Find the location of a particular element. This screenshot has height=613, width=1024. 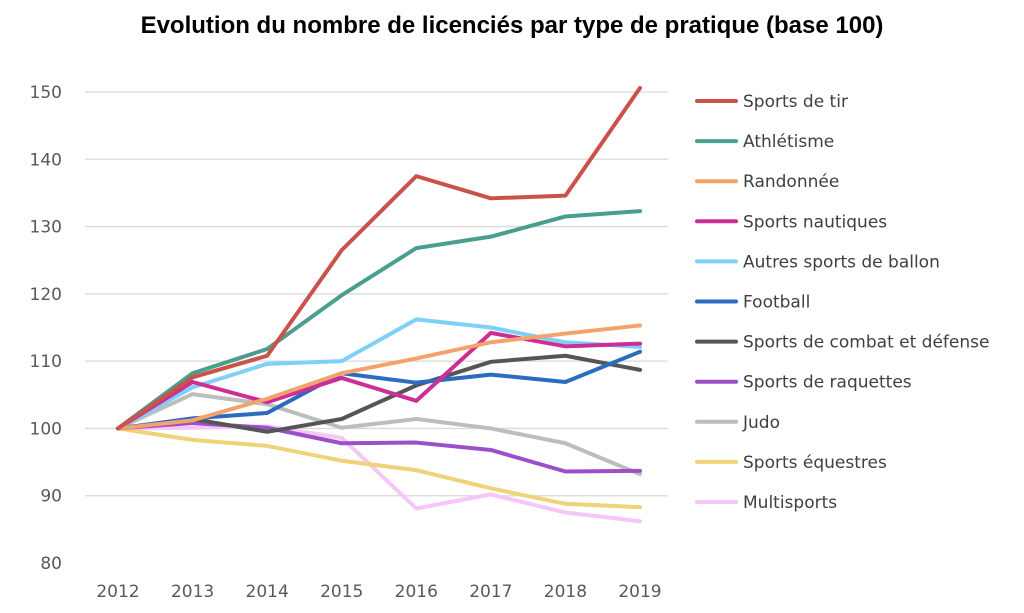

legend-item: Sports de tir is located at coordinates (771, 102).